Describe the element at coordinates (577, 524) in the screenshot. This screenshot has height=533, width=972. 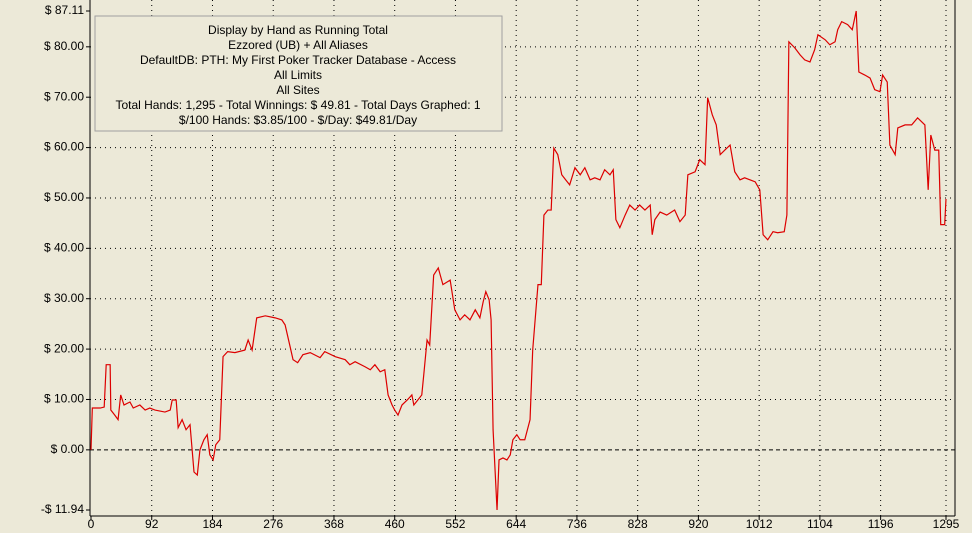
I see `x-tick-label: 736` at that location.